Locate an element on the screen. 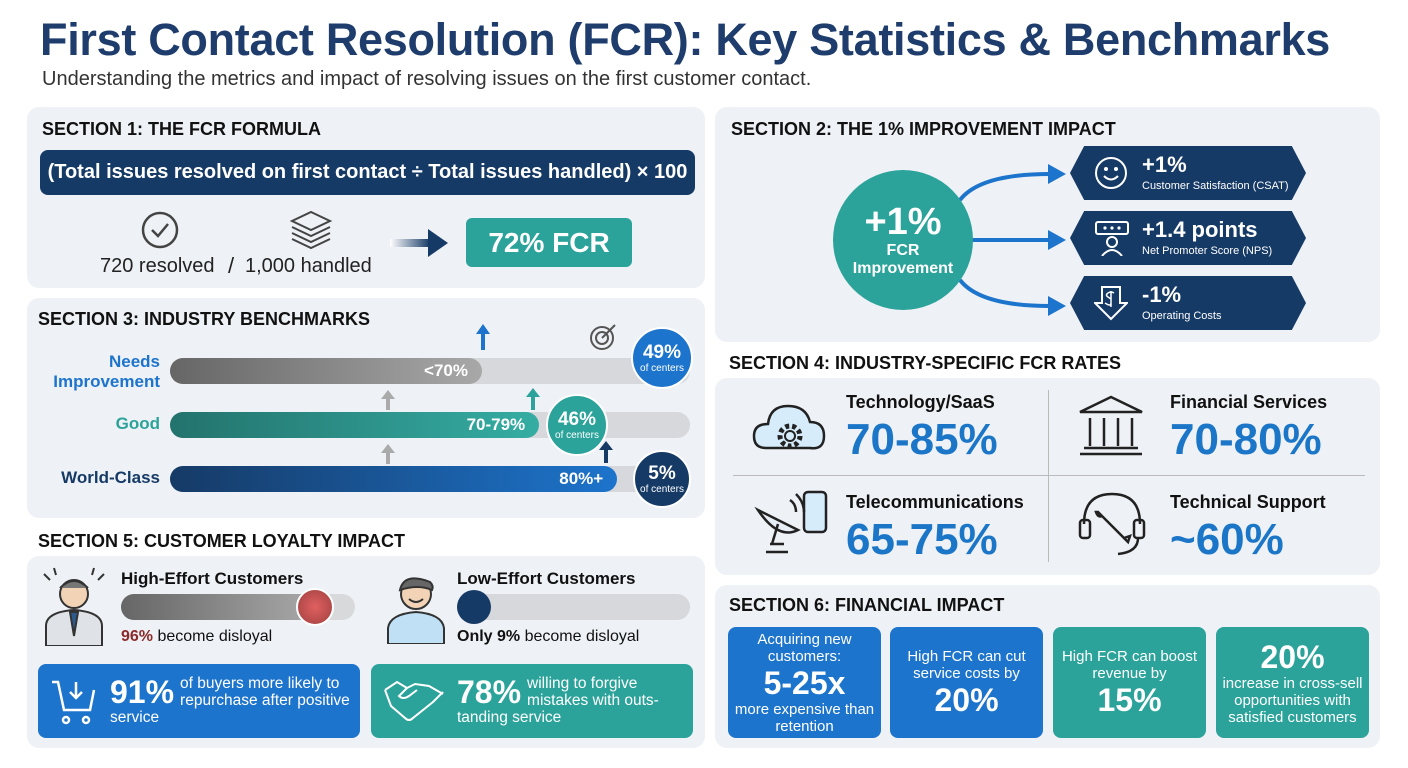  benchmark-fill: <70% is located at coordinates (326, 371).